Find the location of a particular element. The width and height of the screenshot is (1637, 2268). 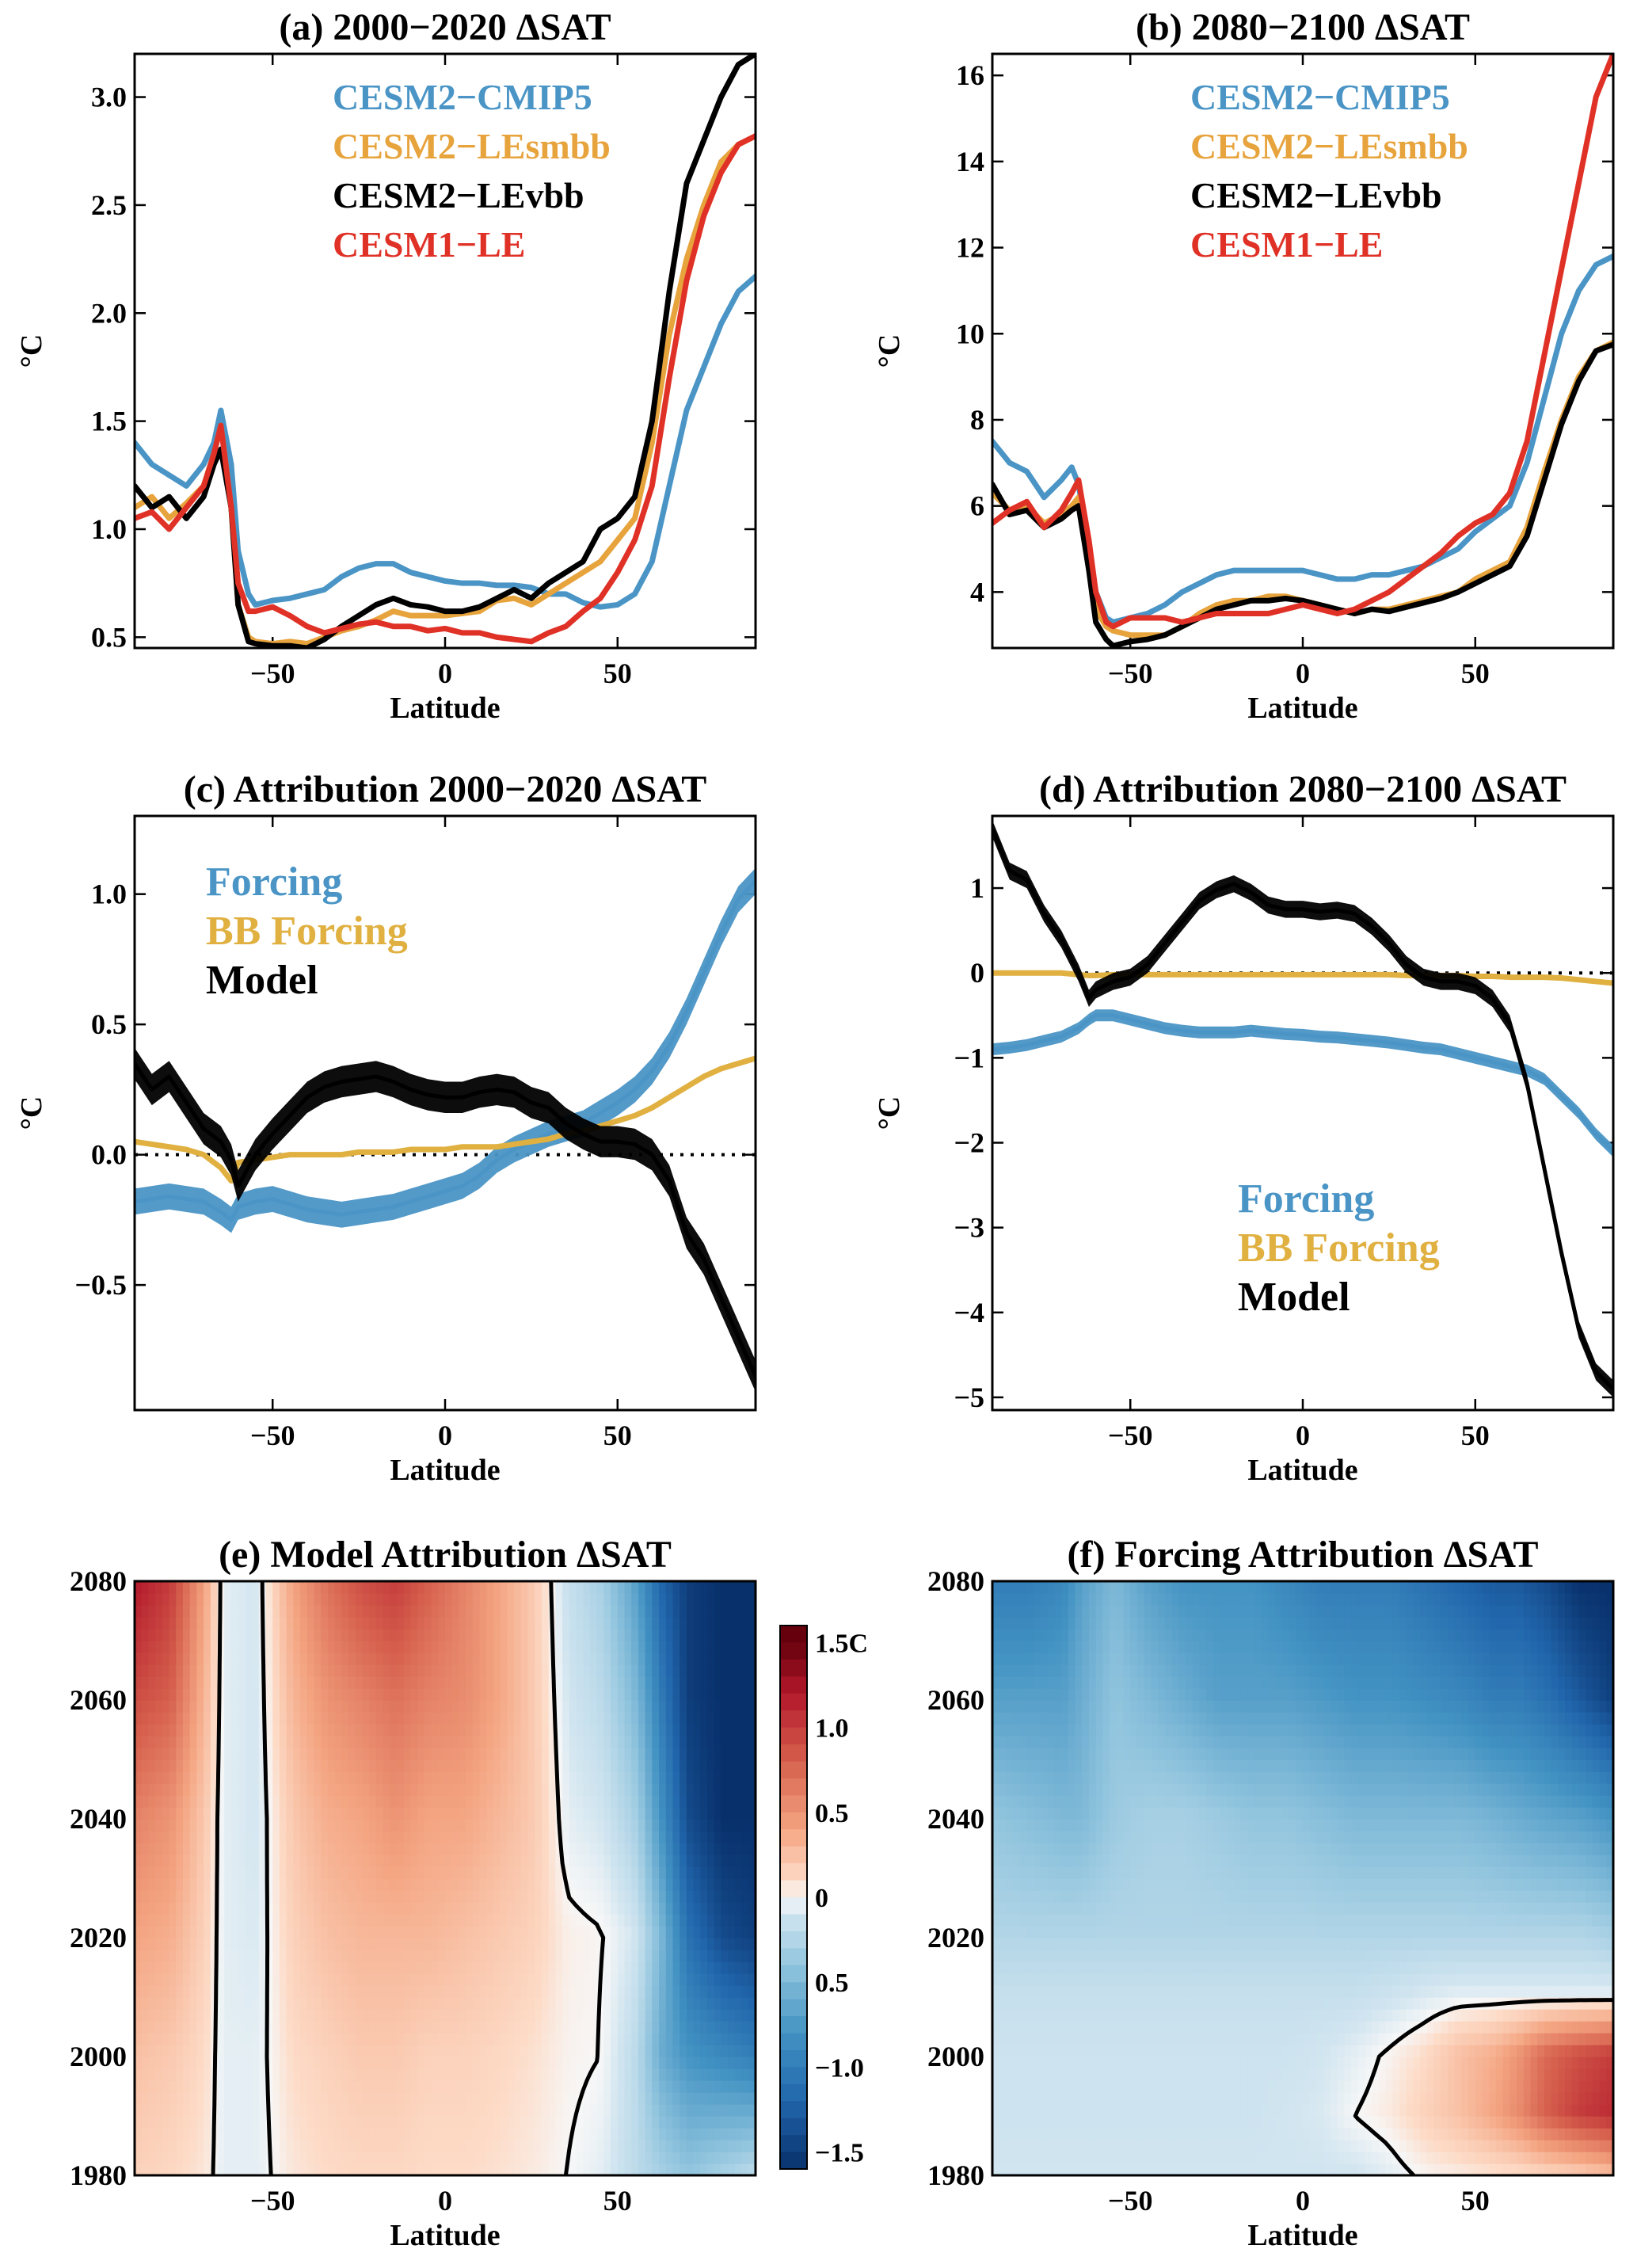

series-bb-forcing-line is located at coordinates (1303, 978).